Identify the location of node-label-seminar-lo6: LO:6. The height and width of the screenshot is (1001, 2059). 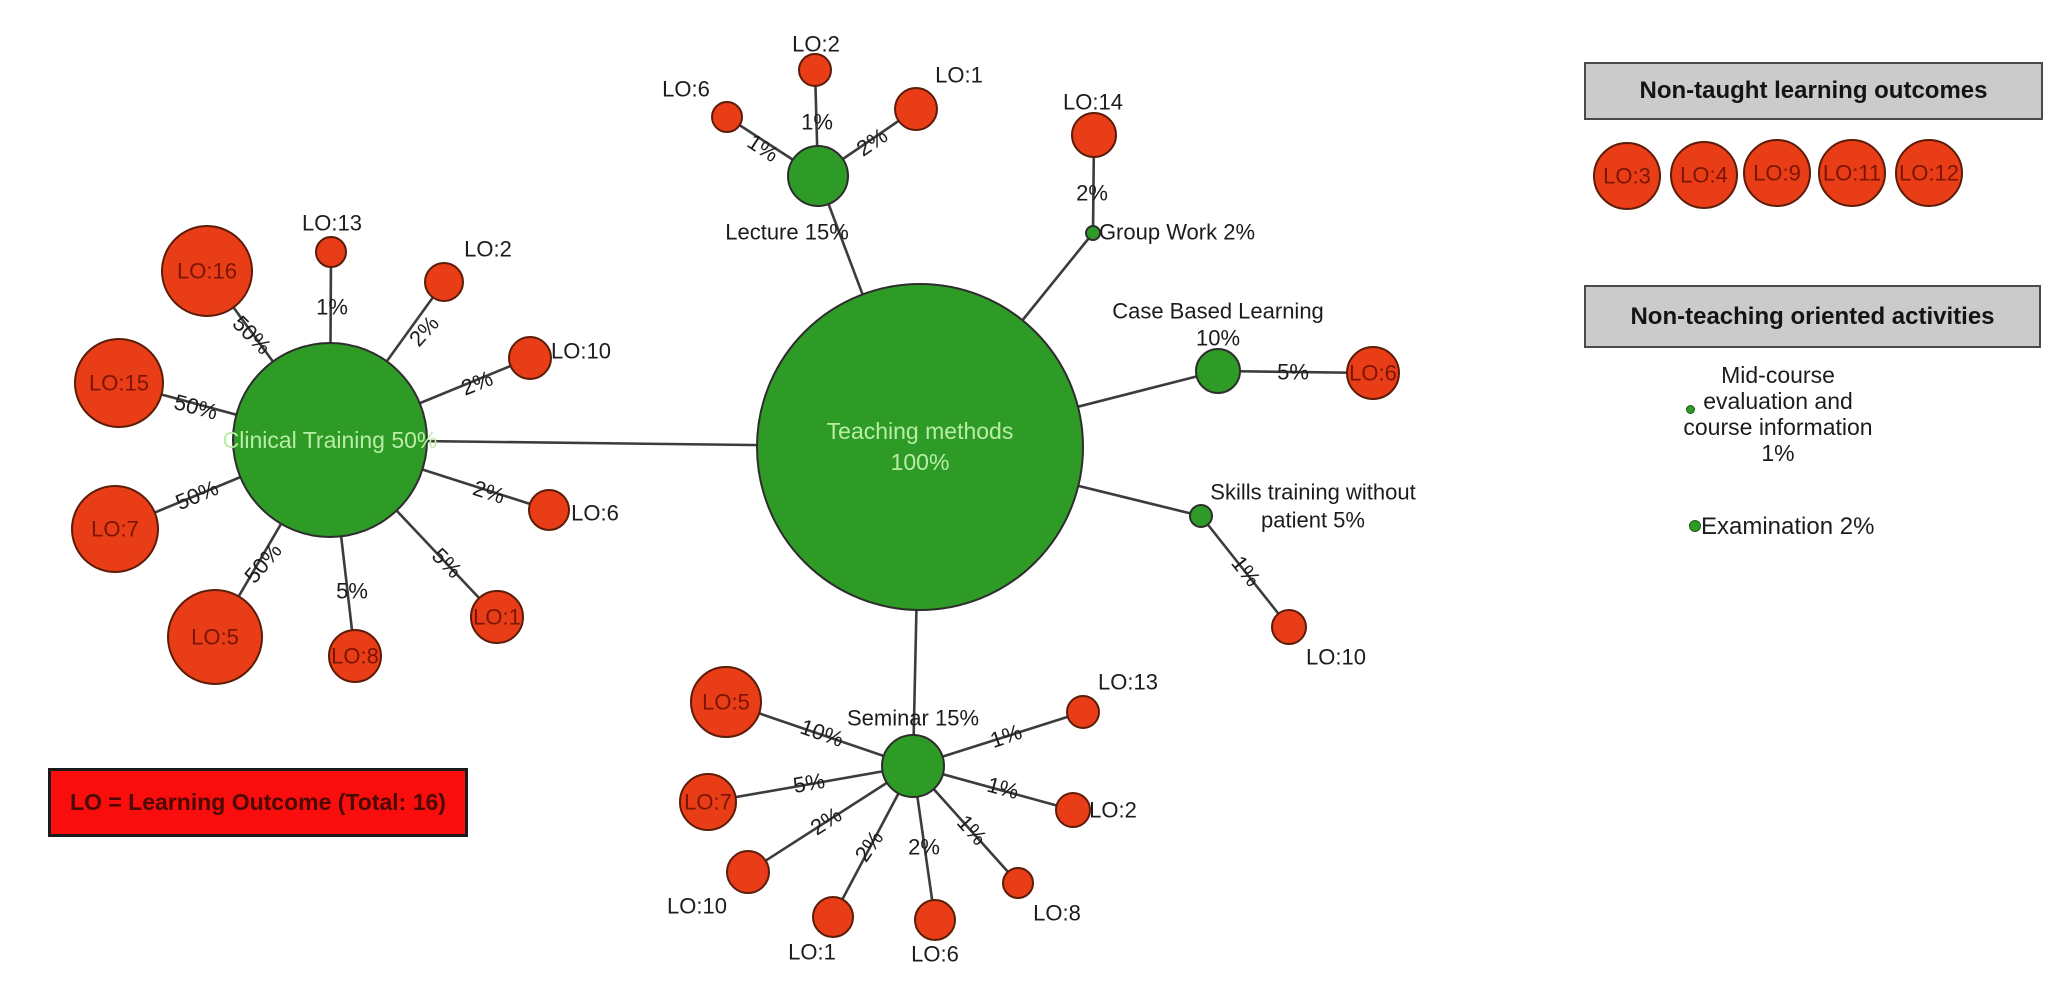
(935, 954).